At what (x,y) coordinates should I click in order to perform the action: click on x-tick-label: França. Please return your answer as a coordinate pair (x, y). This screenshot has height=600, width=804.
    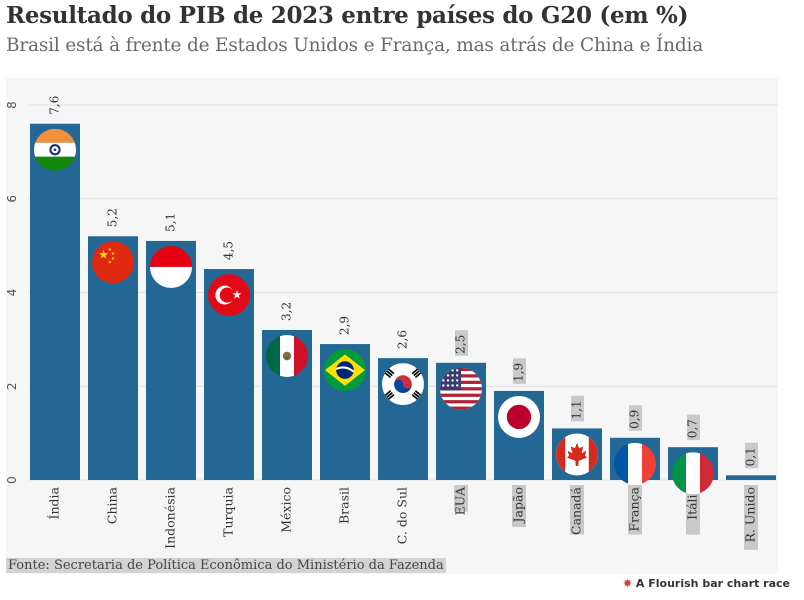
    Looking at the image, I should click on (634, 508).